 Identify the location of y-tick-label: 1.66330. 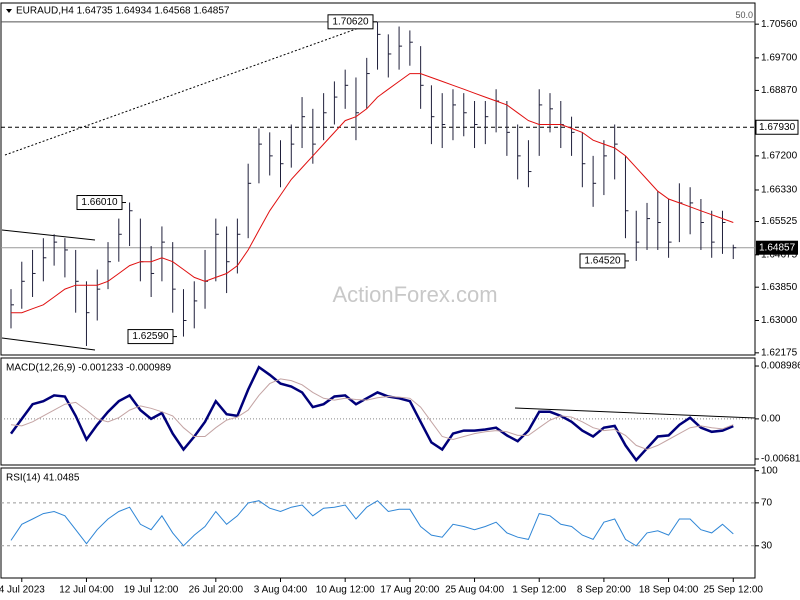
(779, 190).